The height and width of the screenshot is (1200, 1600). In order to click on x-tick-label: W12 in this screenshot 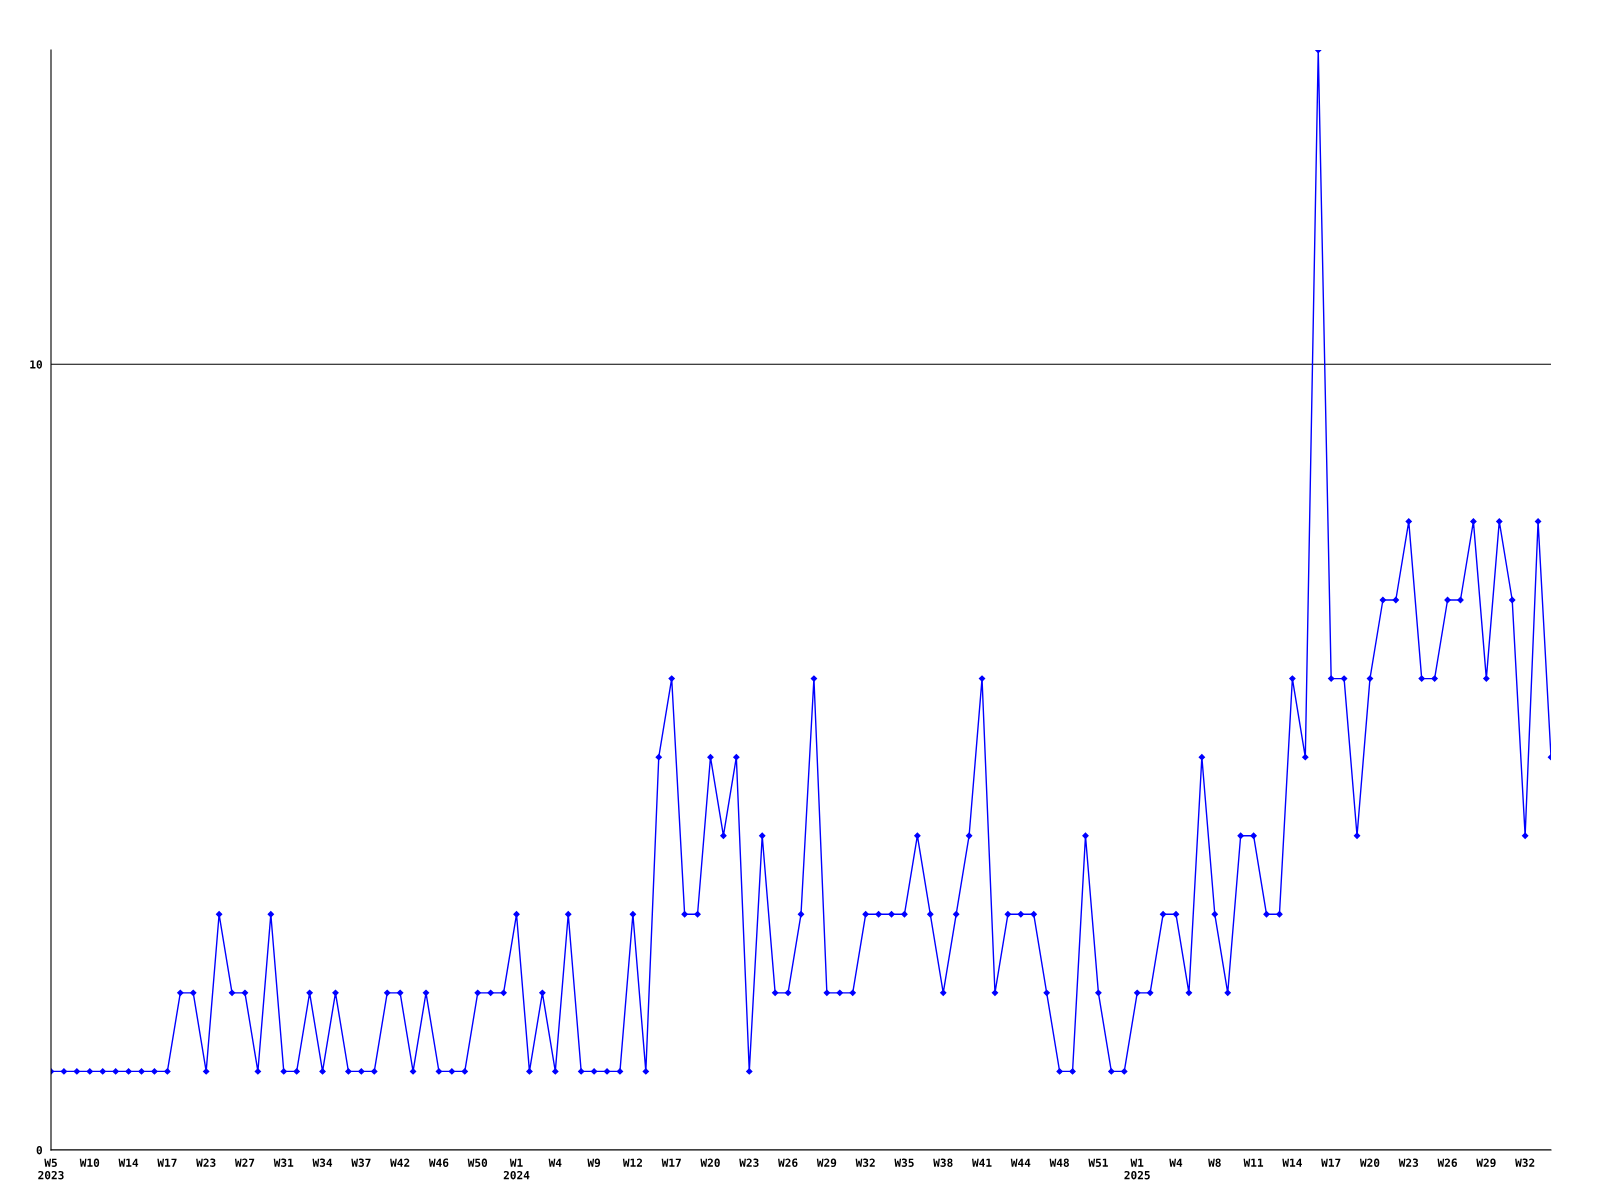, I will do `click(632, 1162)`.